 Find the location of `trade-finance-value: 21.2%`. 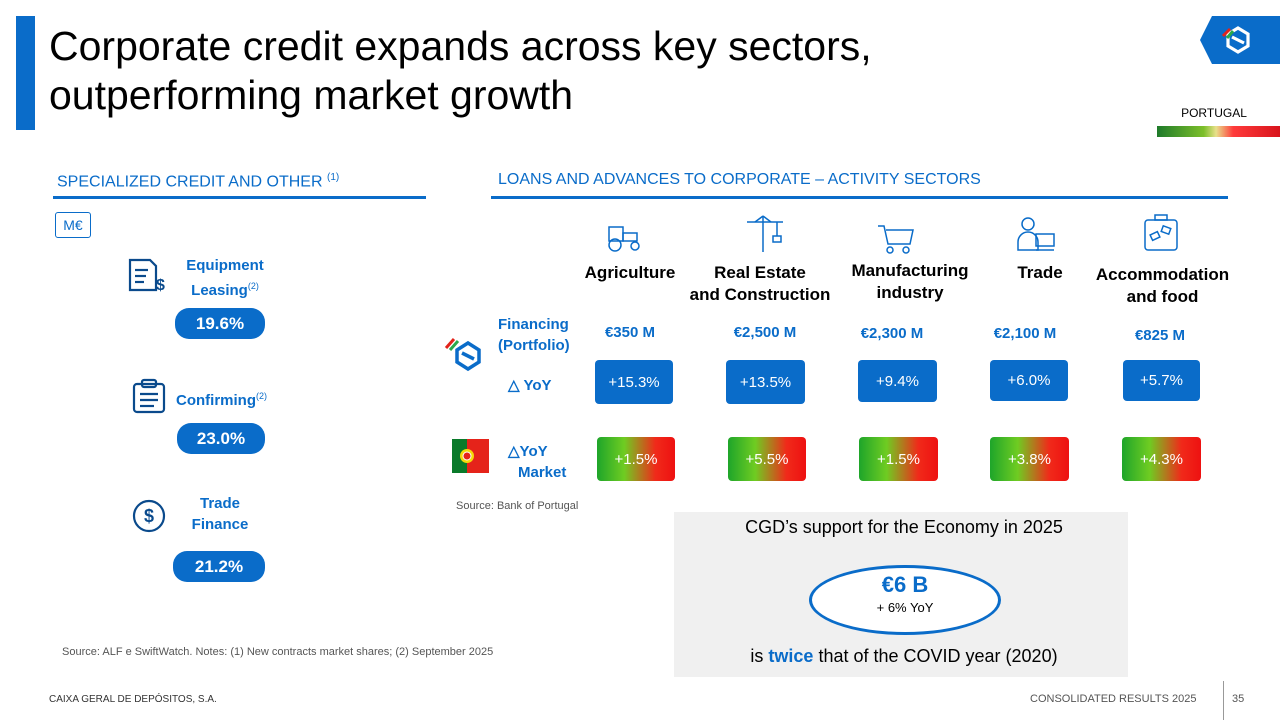

trade-finance-value: 21.2% is located at coordinates (219, 566).